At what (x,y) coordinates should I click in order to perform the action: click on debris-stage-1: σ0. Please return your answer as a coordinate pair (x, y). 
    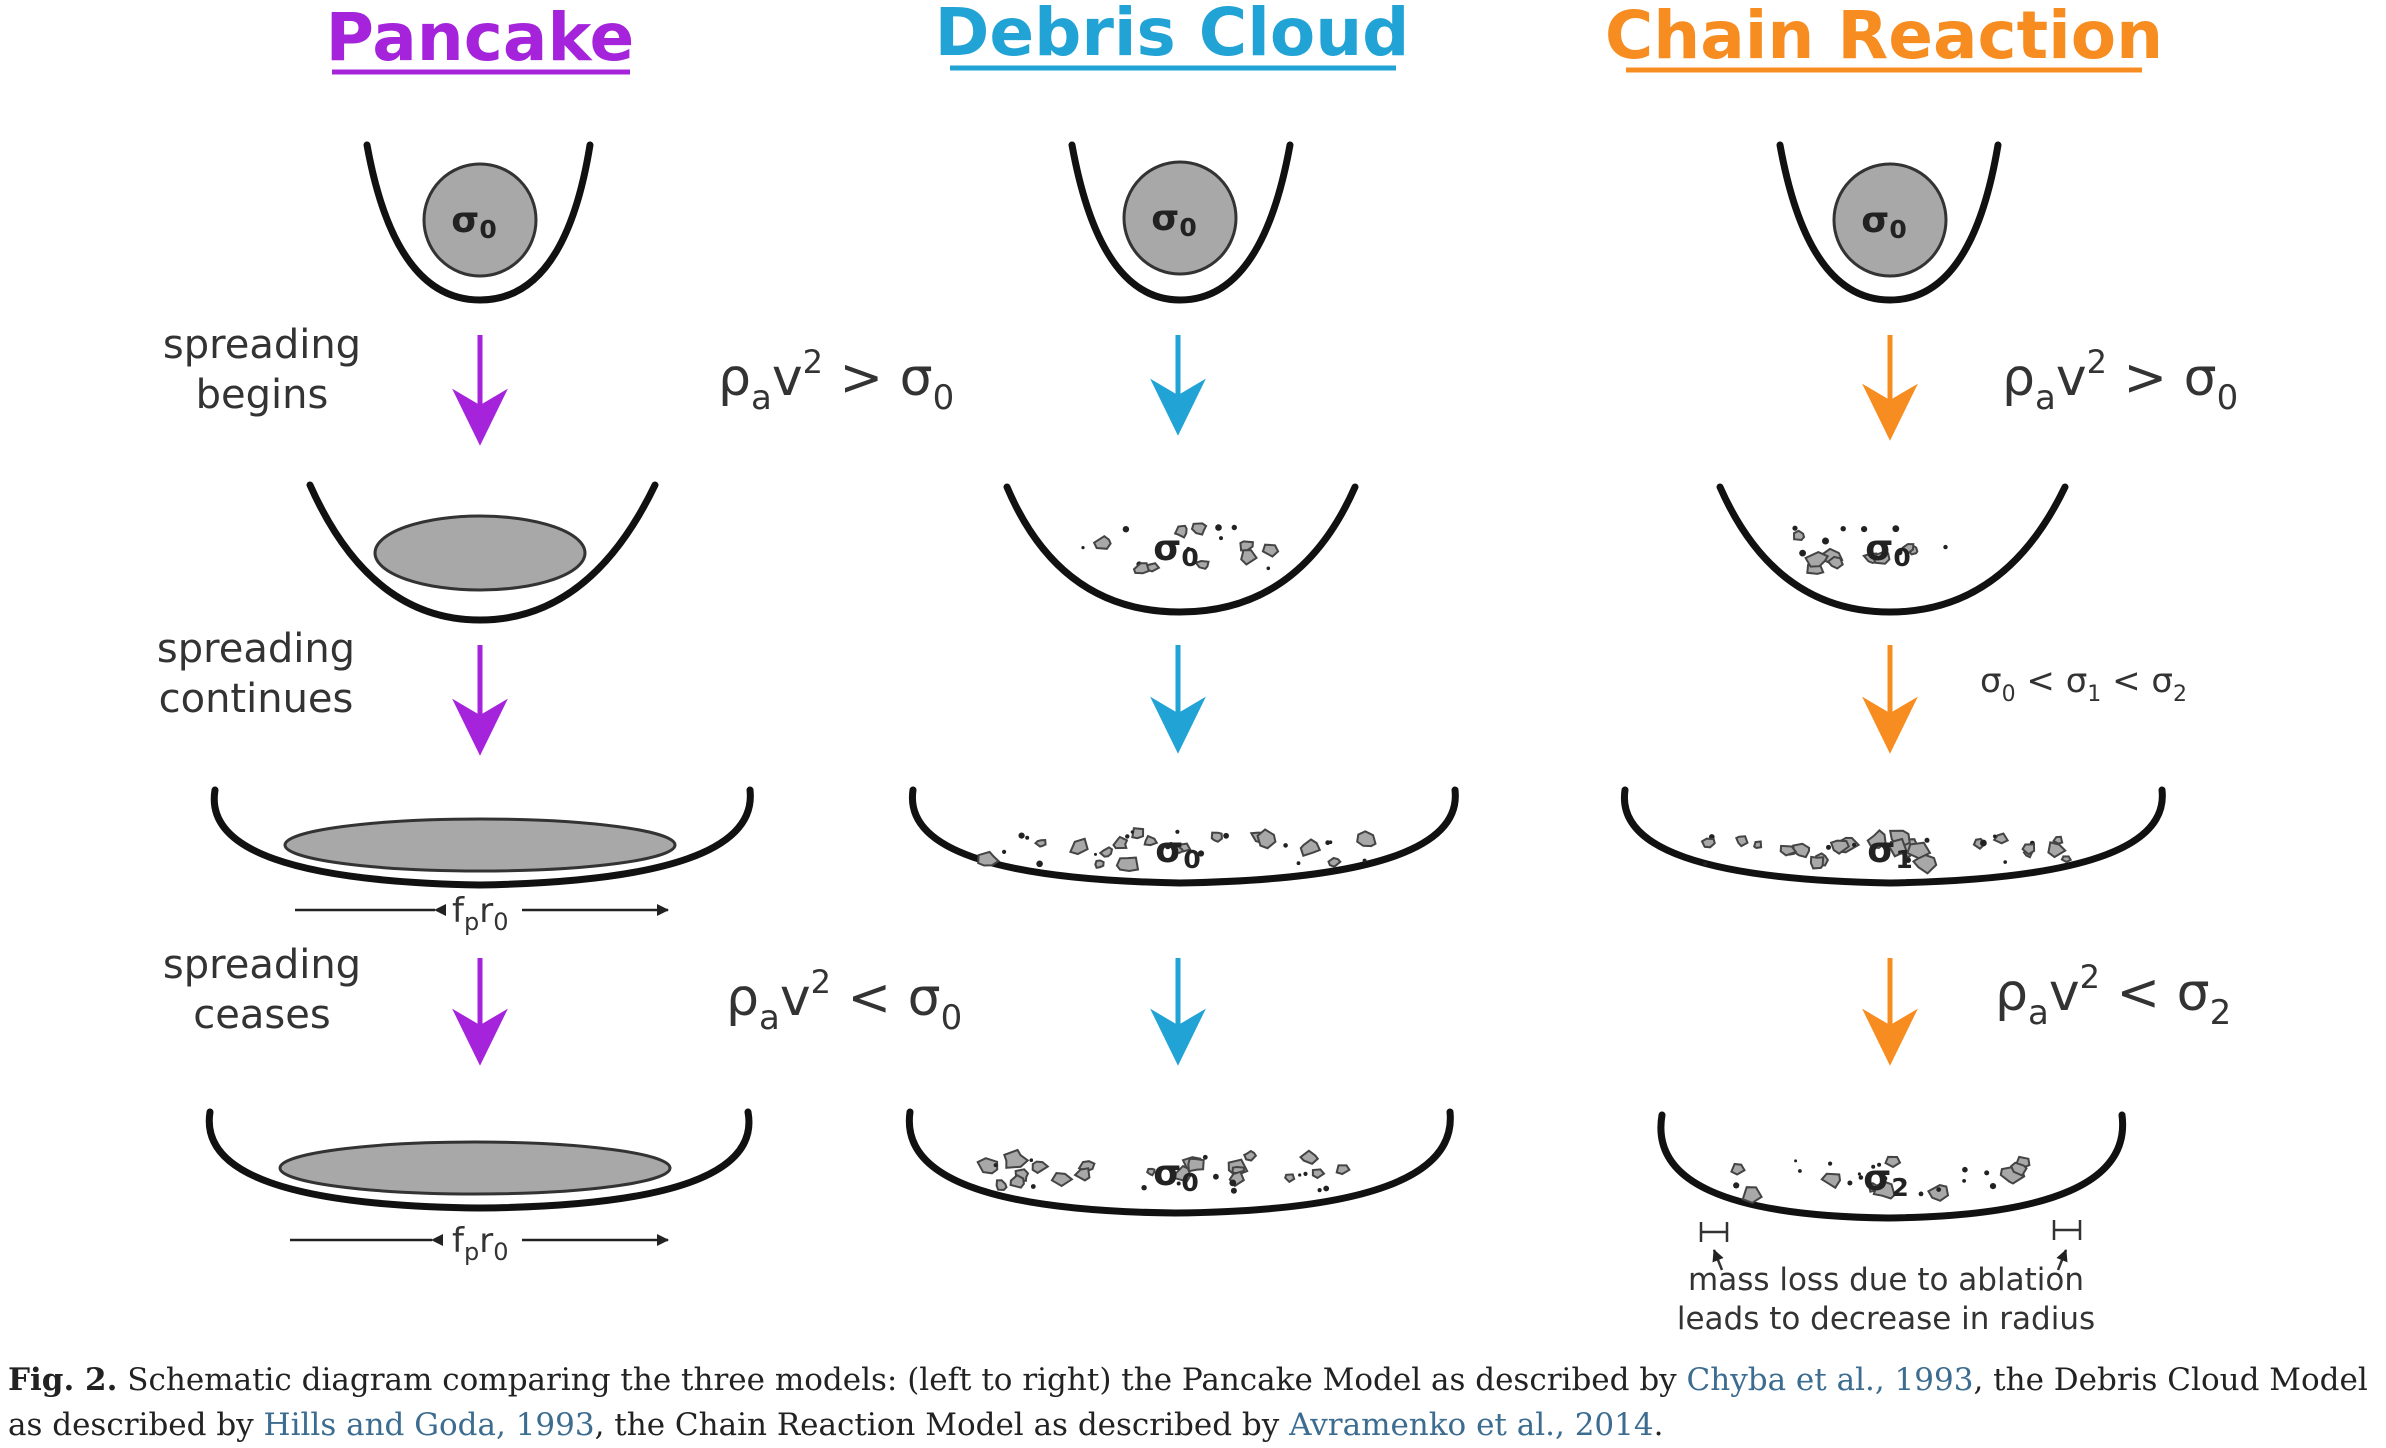
    Looking at the image, I should click on (1181, 222).